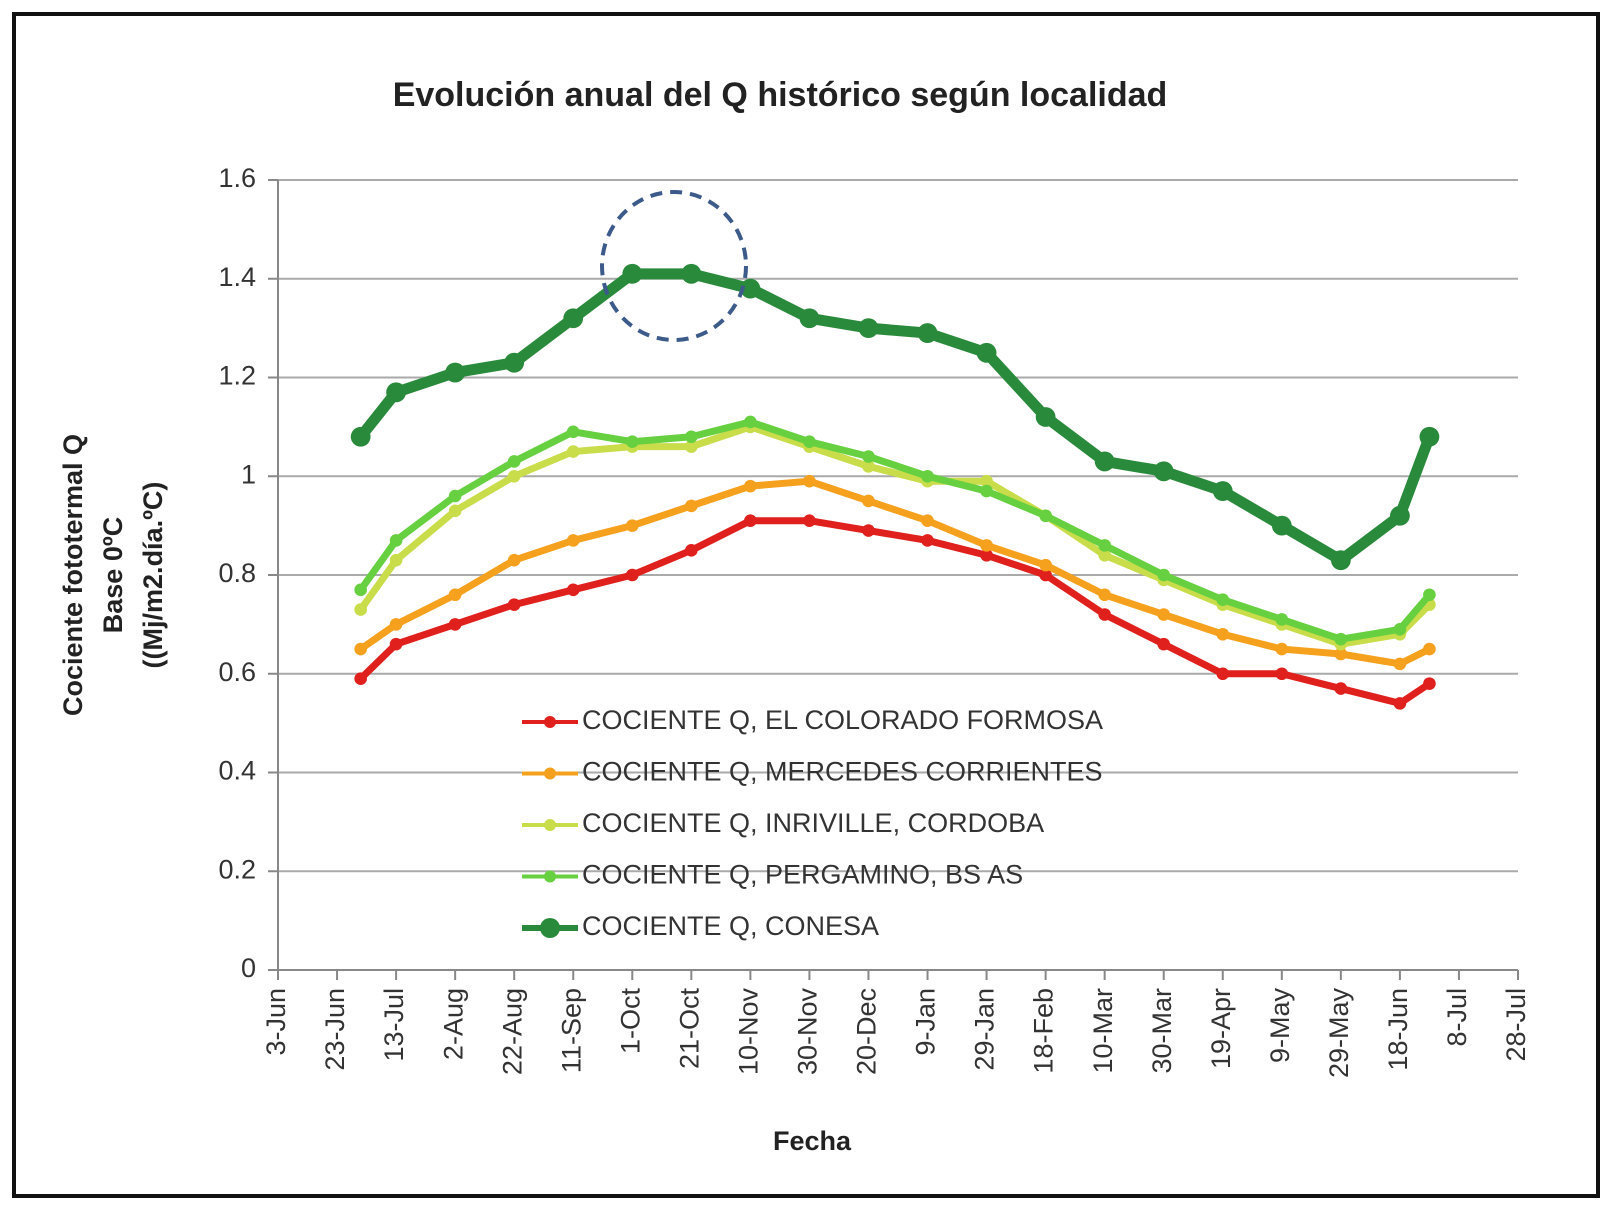  What do you see at coordinates (730, 926) in the screenshot?
I see `legend-label: COCIENTE Q, CONESA` at bounding box center [730, 926].